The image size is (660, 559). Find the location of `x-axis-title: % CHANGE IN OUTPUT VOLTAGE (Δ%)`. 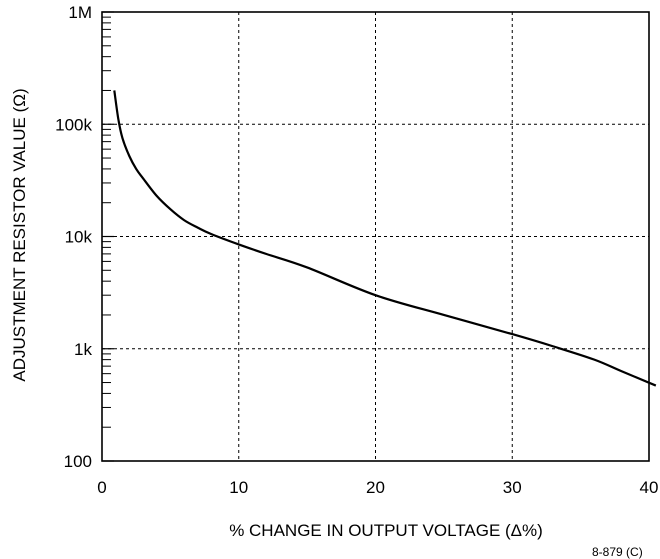

x-axis-title: % CHANGE IN OUTPUT VOLTAGE (Δ%) is located at coordinates (386, 530).